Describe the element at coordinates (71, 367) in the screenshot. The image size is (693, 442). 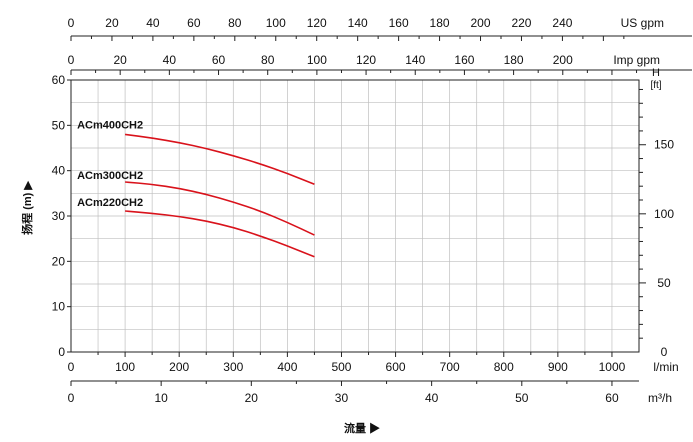
I see `flow-tick-label: 0` at that location.